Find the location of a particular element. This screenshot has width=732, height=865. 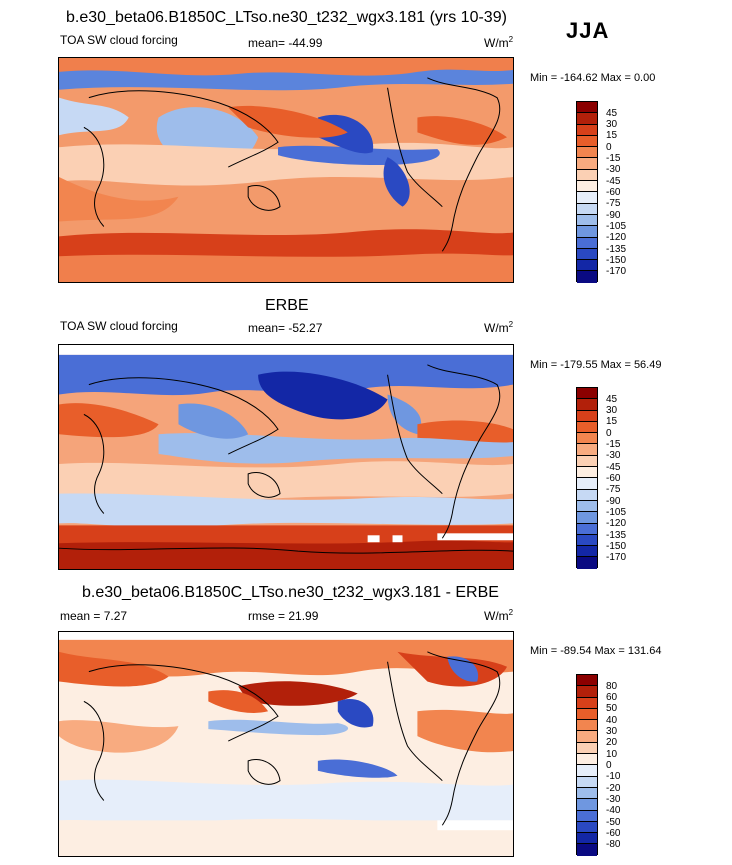

panel1-colorbar is located at coordinates (587, 192).